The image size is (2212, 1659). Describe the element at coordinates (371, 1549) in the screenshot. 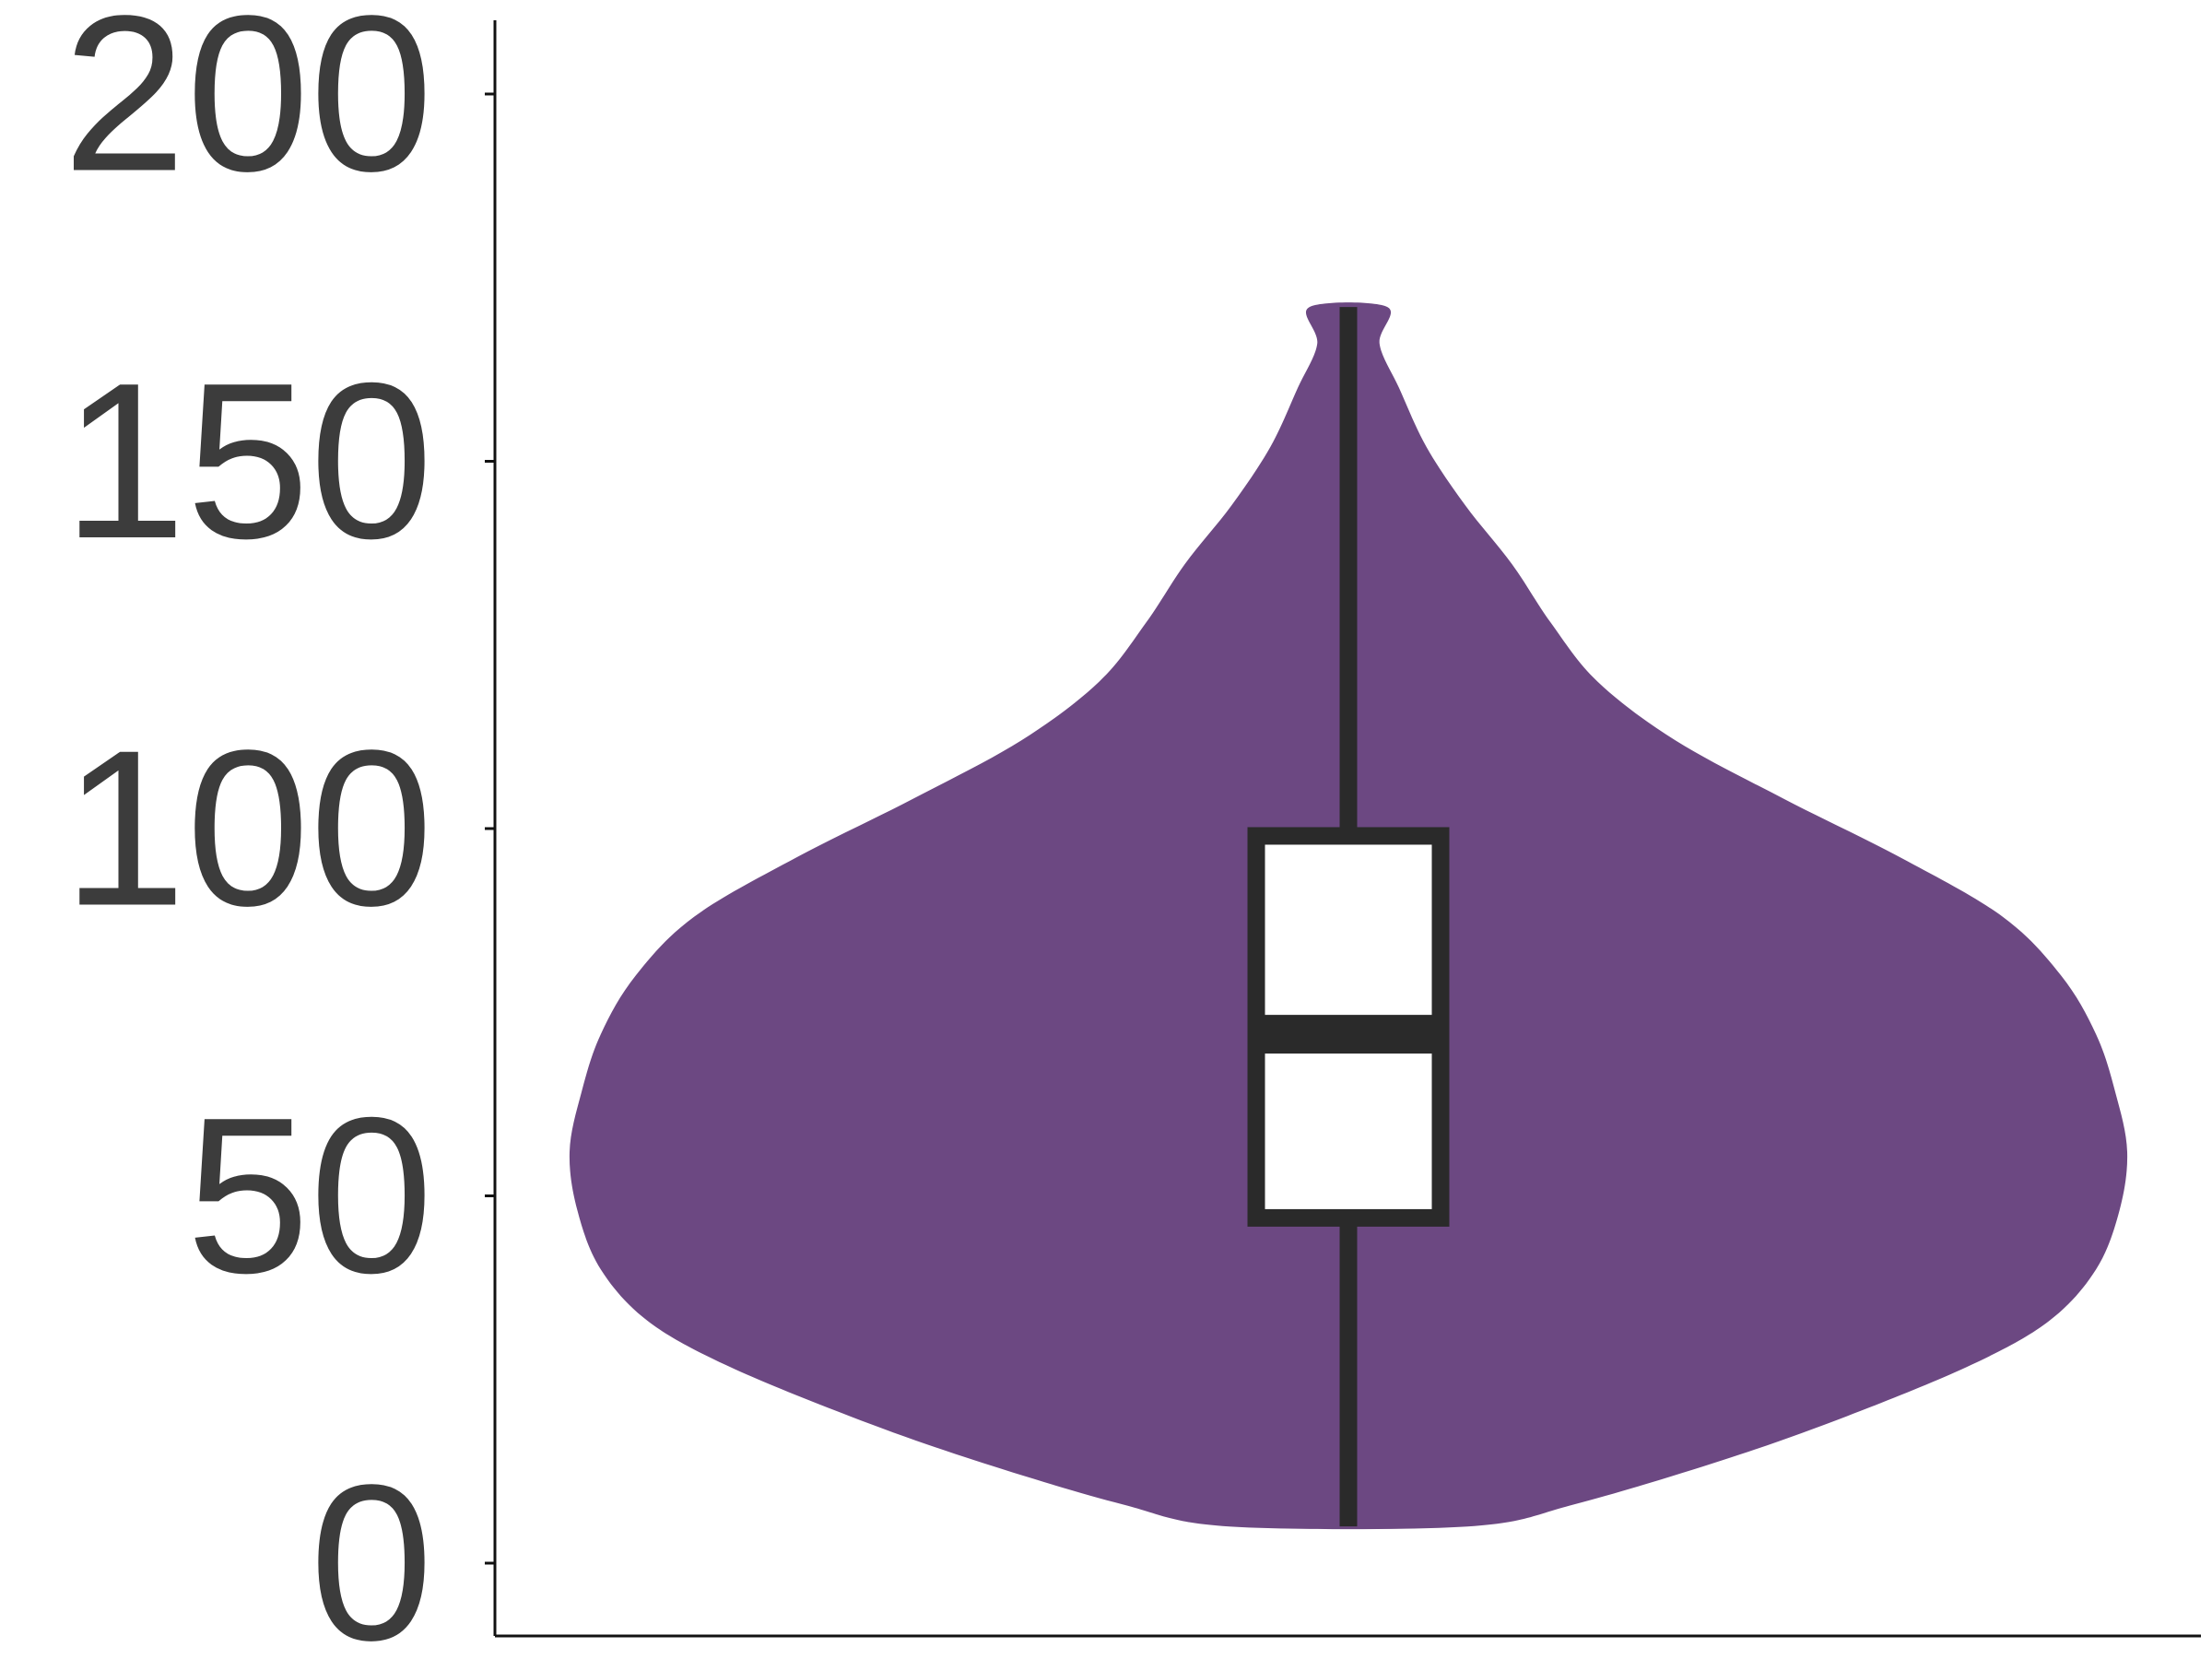

I see `y-tick-label: 0` at that location.